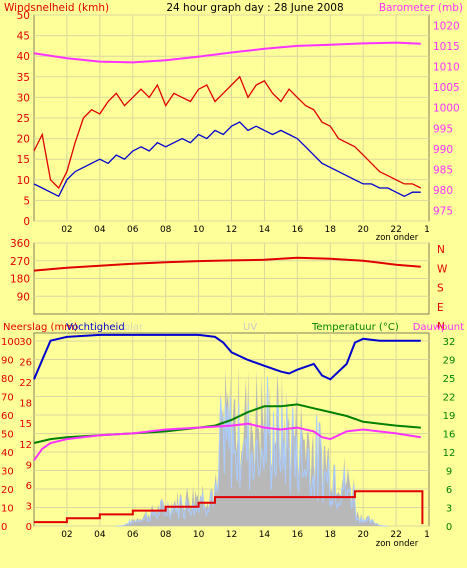  Describe the element at coordinates (20, 280) in the screenshot. I see `direction-degree-tick: 180` at that location.